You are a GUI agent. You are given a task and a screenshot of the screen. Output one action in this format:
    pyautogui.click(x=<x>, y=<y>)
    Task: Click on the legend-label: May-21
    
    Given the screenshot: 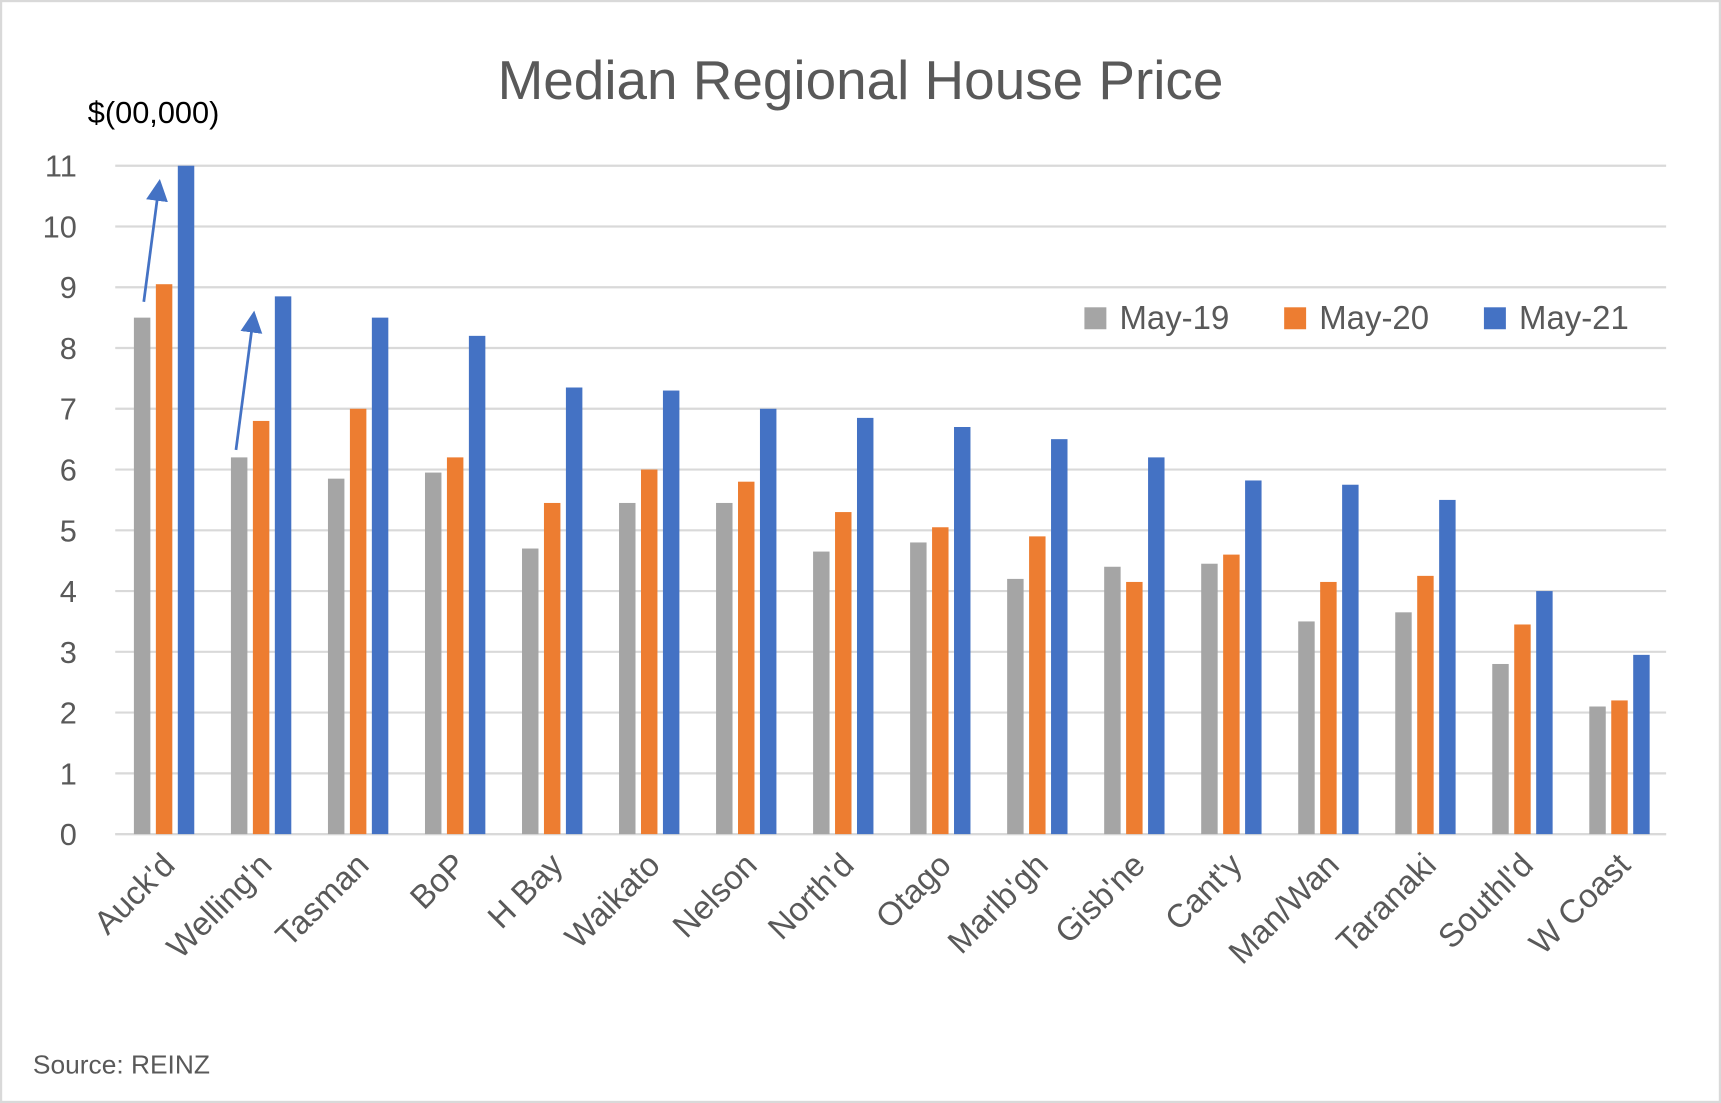 What is the action you would take?
    pyautogui.click(x=1574, y=317)
    